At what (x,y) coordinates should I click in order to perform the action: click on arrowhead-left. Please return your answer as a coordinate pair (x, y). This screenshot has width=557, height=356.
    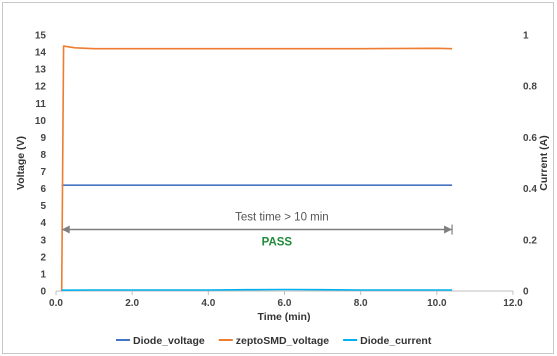
    Looking at the image, I should click on (65, 229).